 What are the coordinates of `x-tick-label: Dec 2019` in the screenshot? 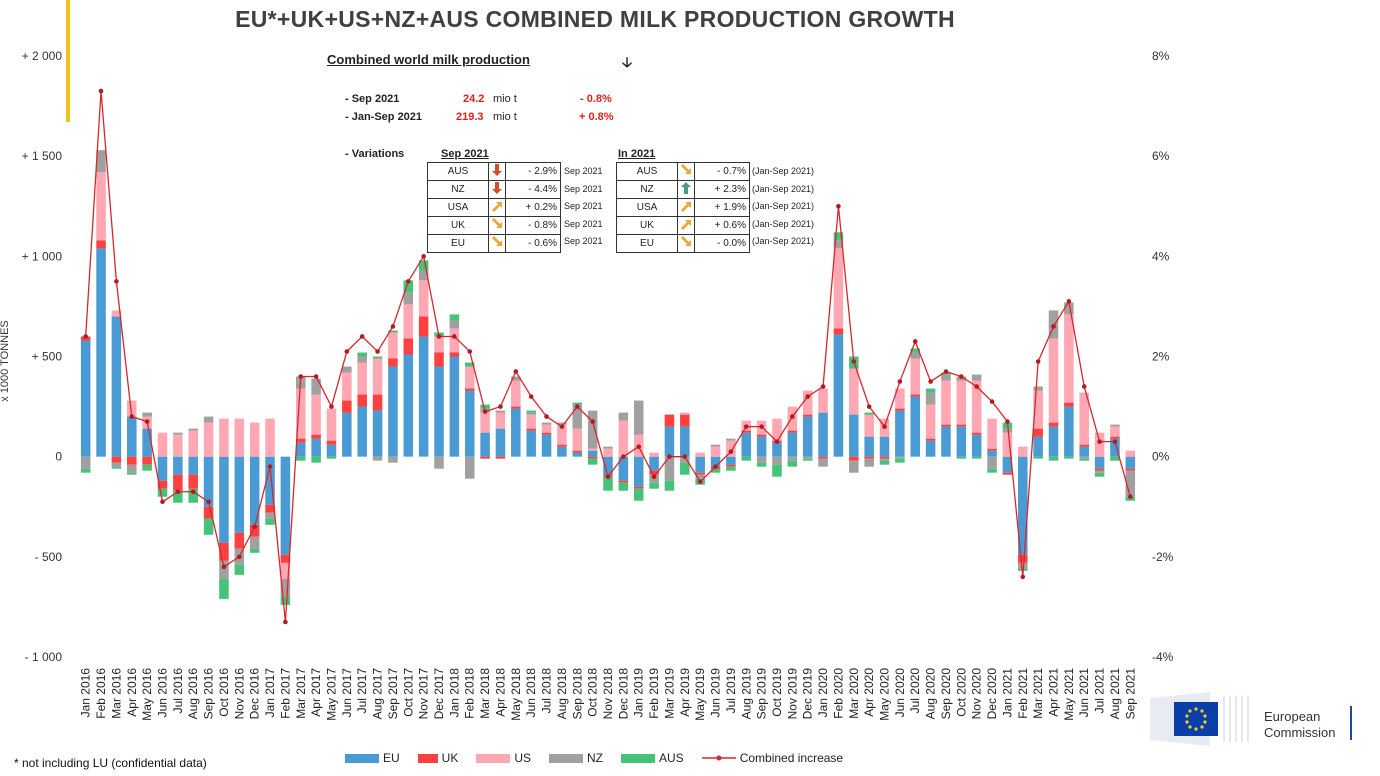 It's located at (808, 694).